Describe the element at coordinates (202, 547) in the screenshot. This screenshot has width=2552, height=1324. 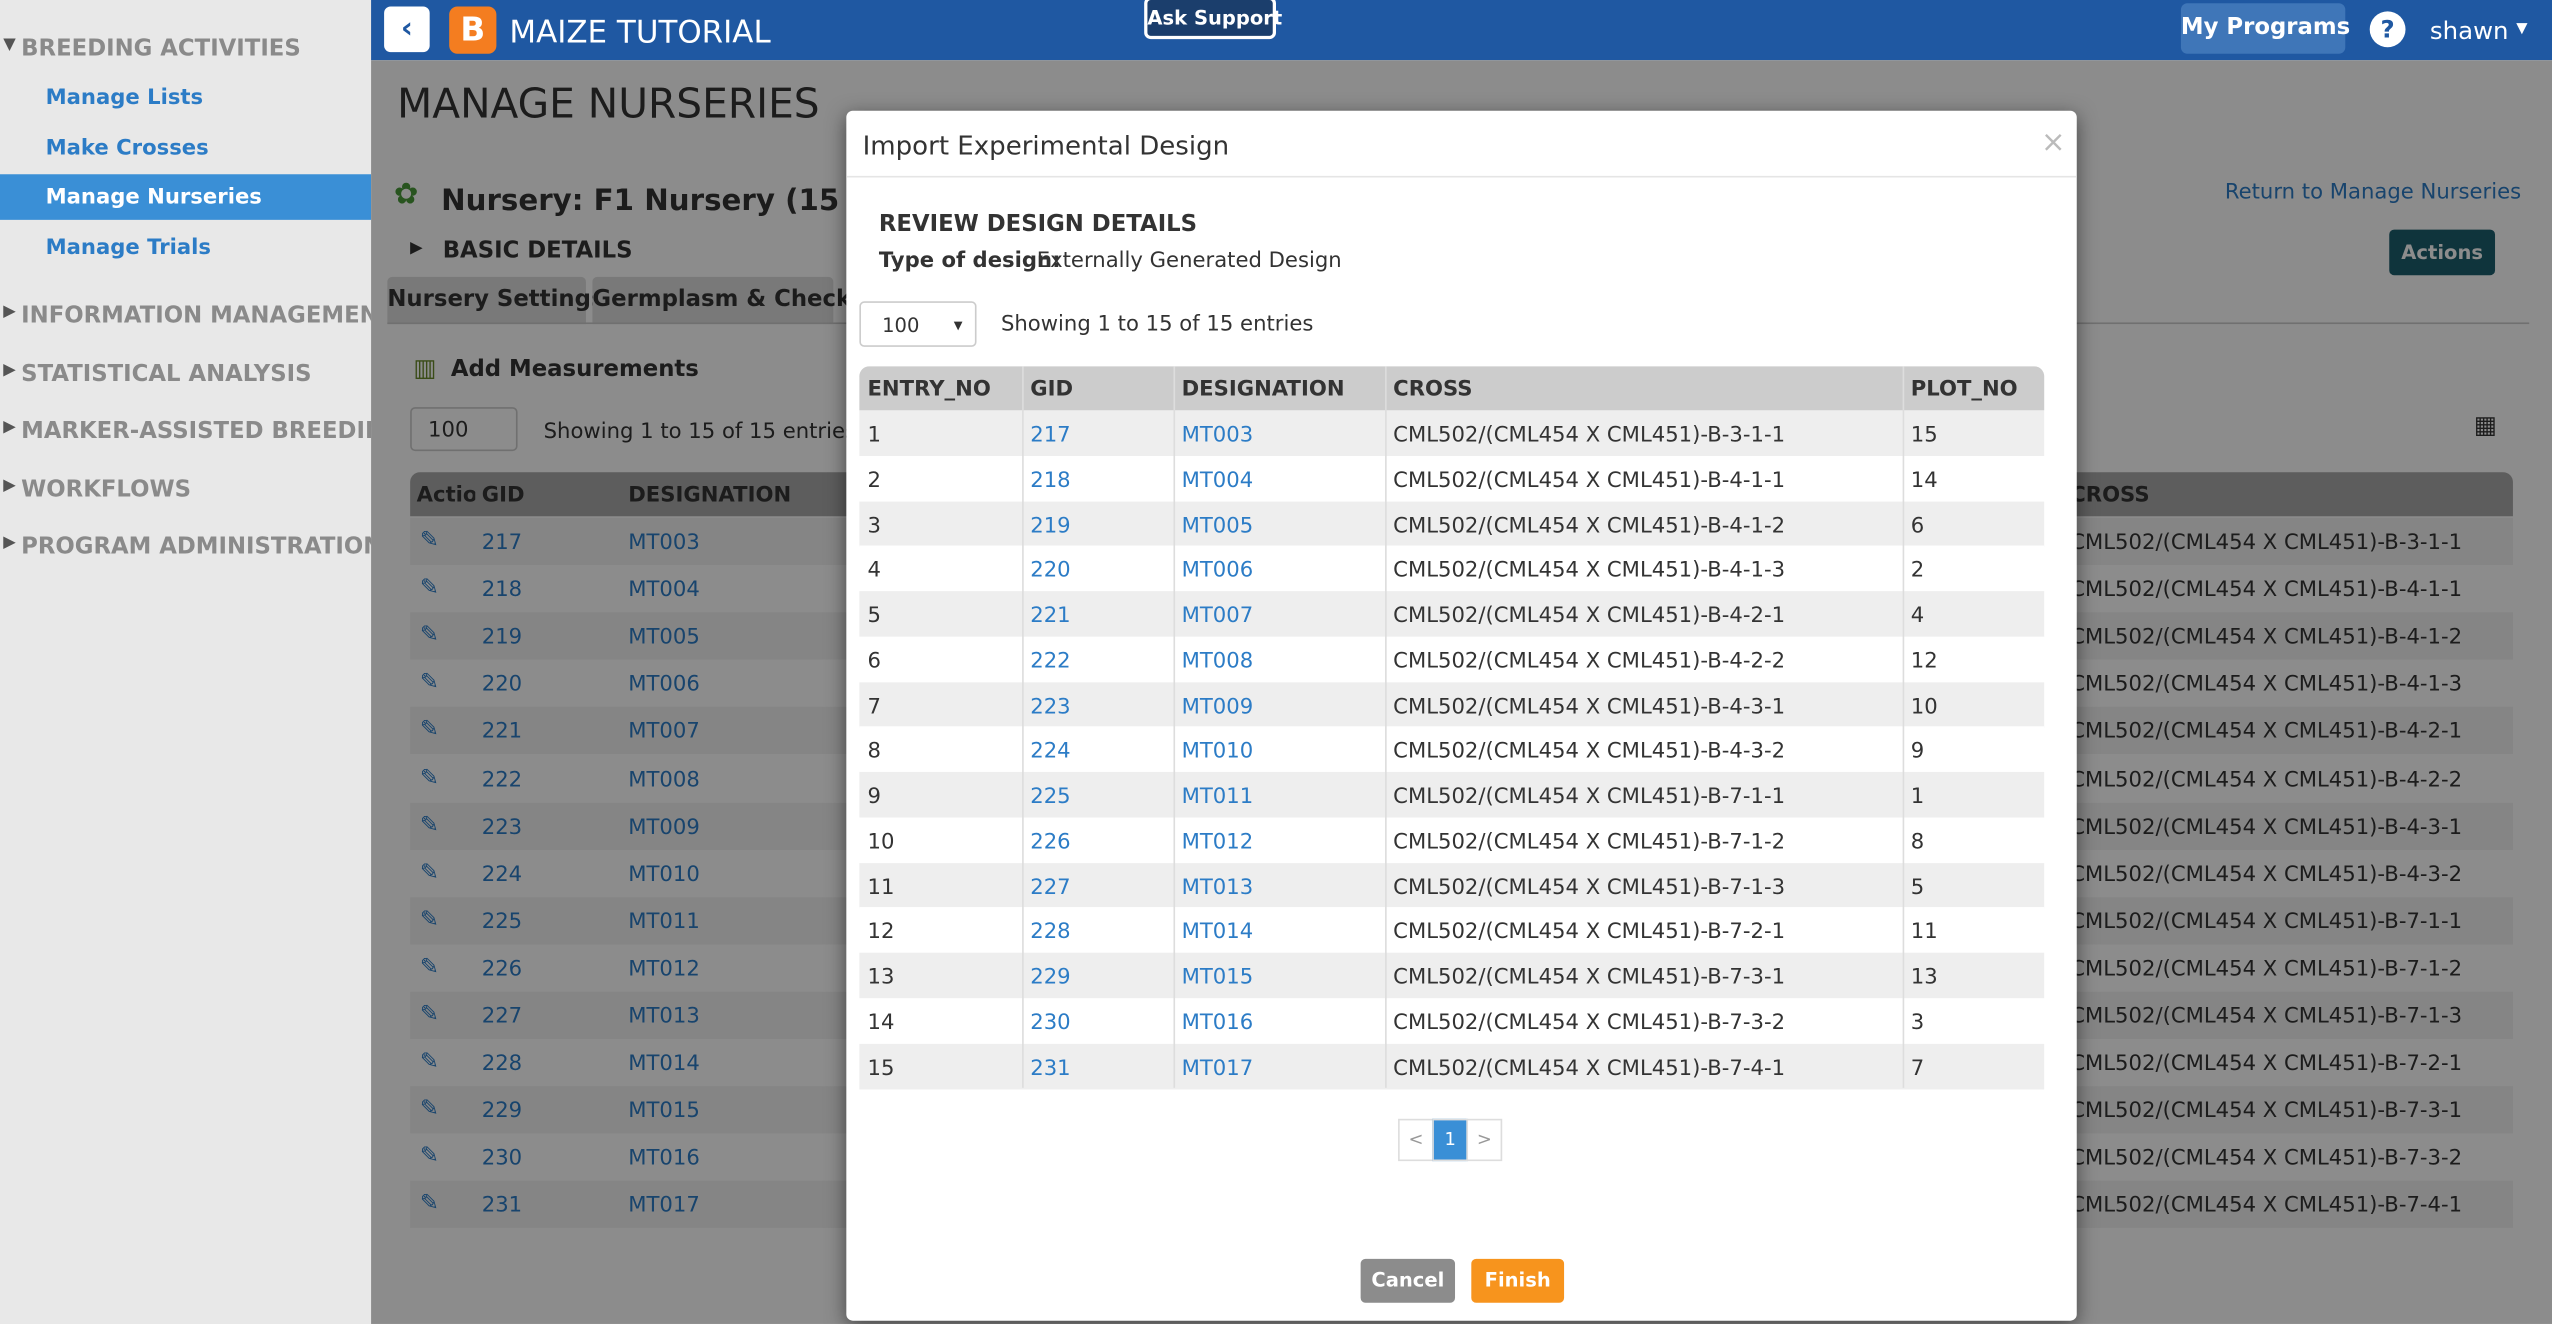
I see `section-title: PROGRAM ADMINISTRATION` at that location.